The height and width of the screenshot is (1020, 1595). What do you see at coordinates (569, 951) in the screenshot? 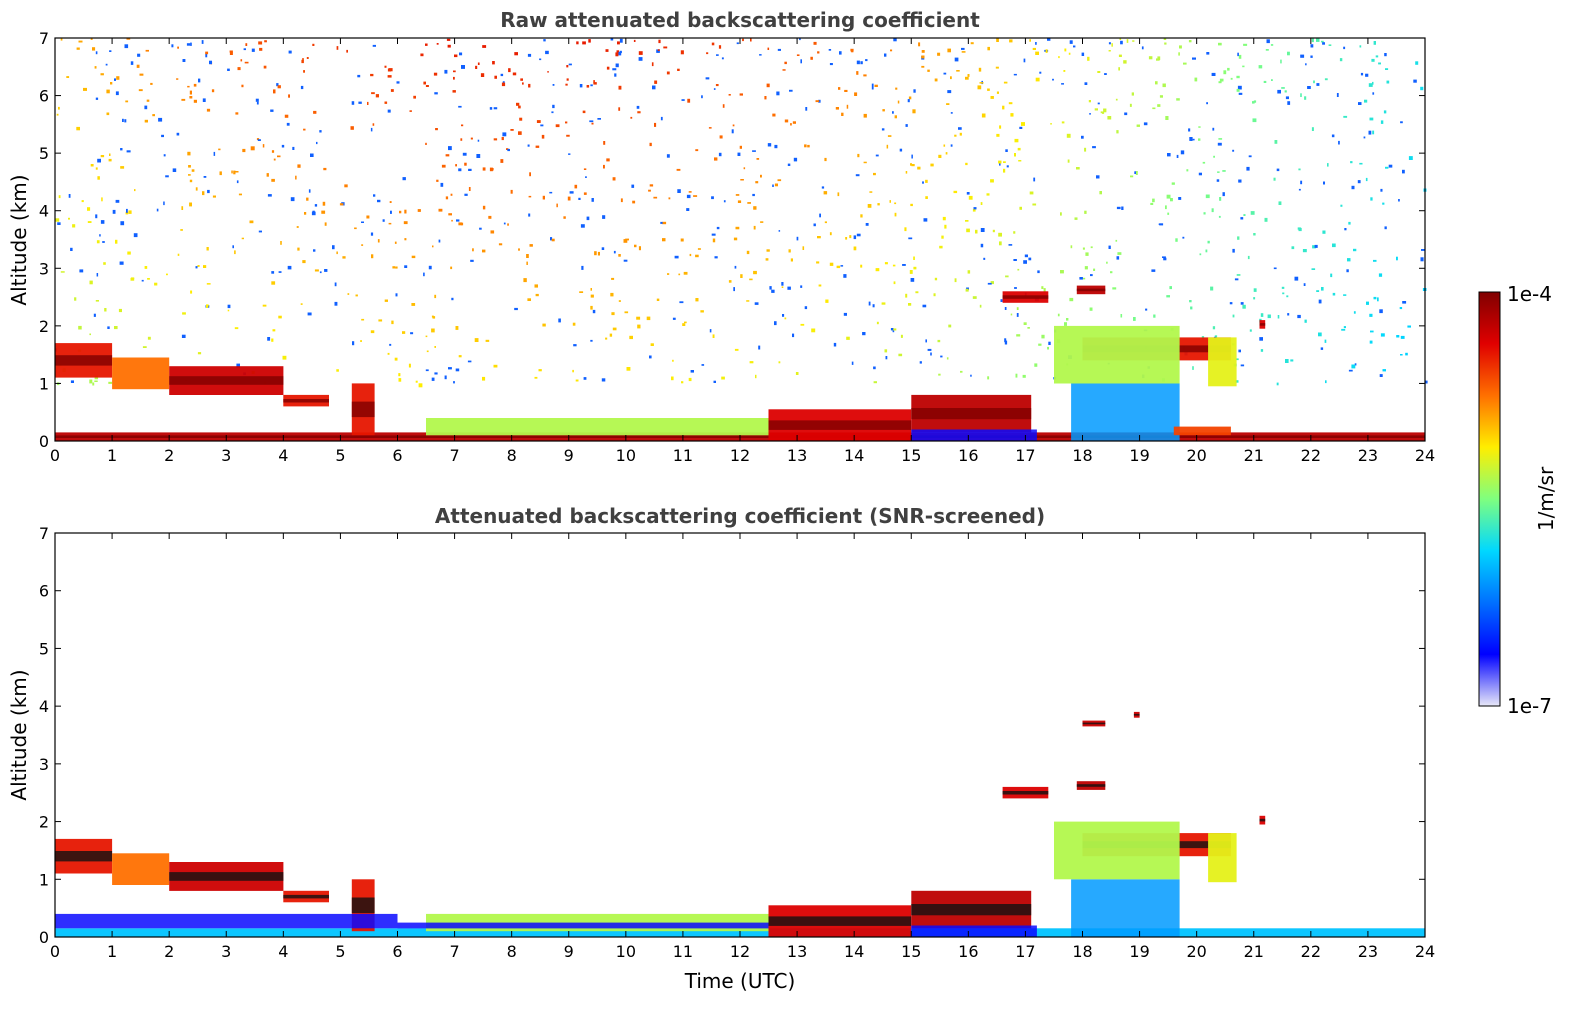
I see `x-tick-label: 9` at bounding box center [569, 951].